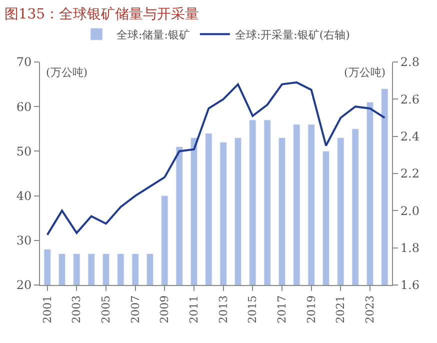 The image size is (437, 343). Describe the element at coordinates (370, 309) in the screenshot. I see `x-tick-label: 2023` at that location.